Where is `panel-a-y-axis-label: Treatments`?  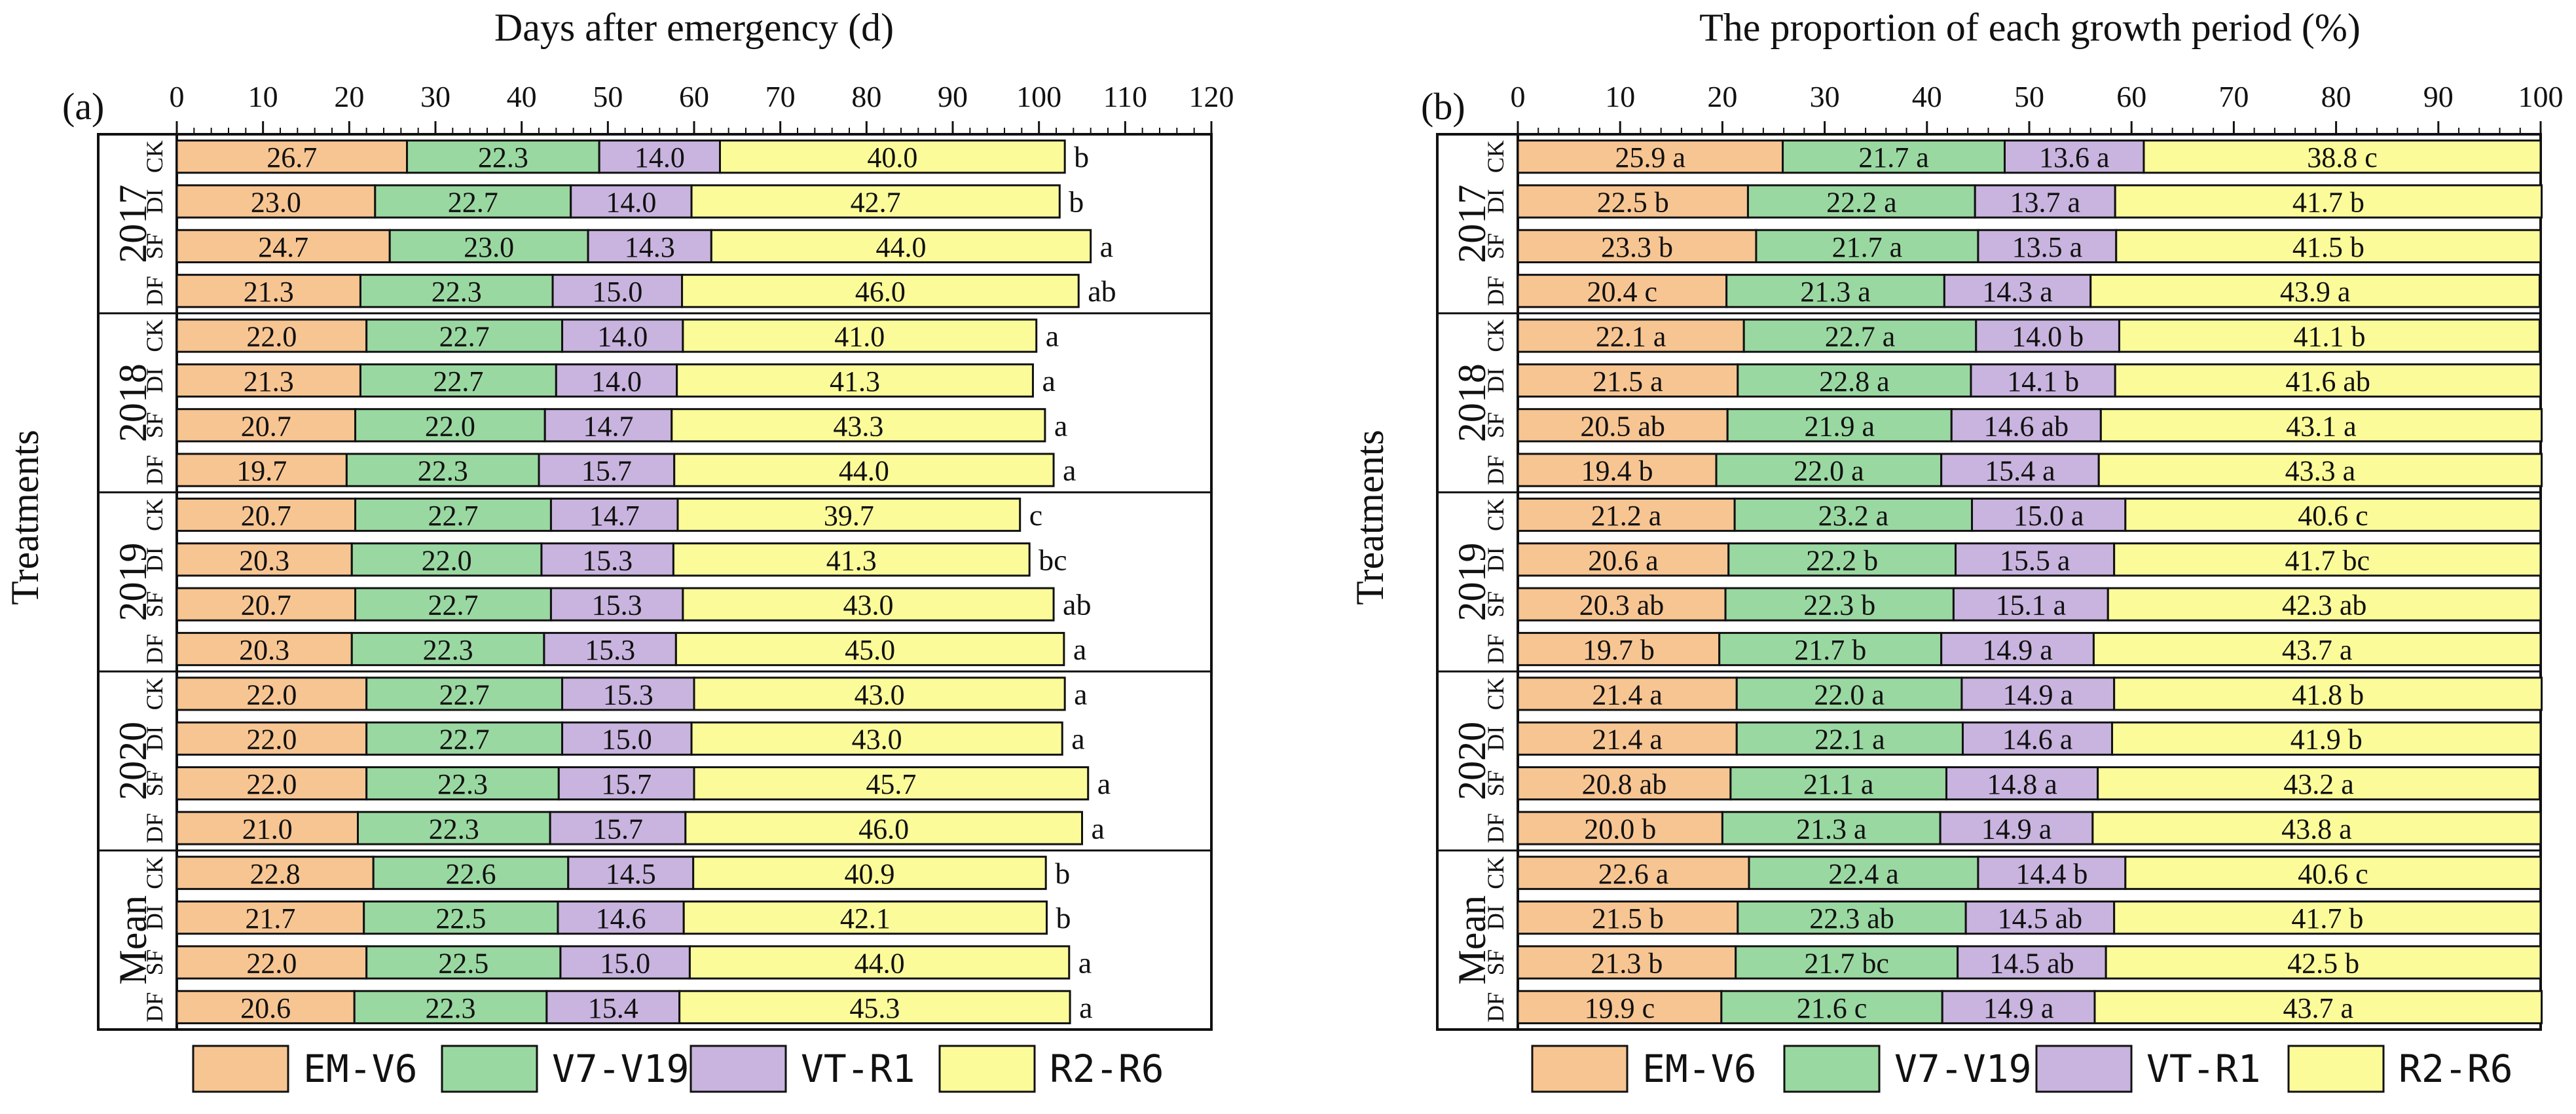 panel-a-y-axis-label: Treatments is located at coordinates (24, 517).